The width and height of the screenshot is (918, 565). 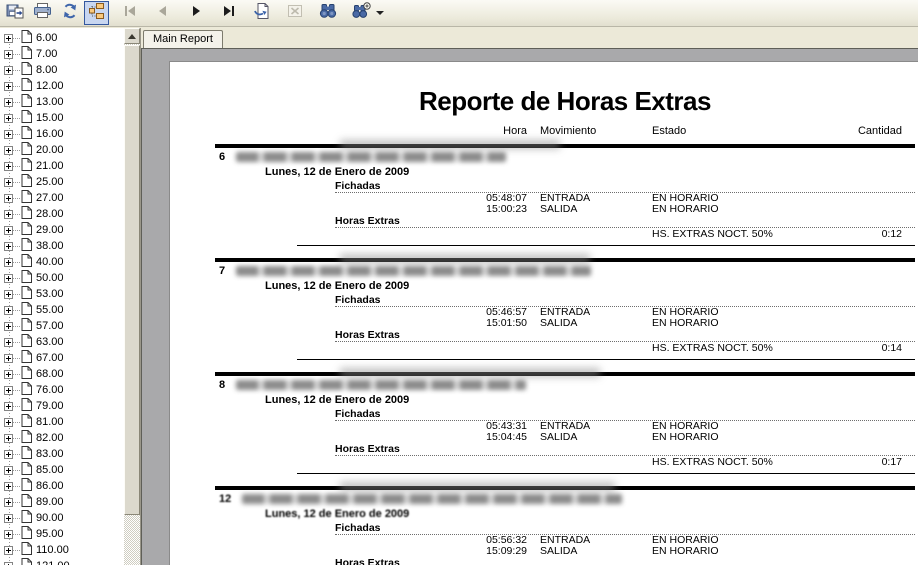 What do you see at coordinates (62, 534) in the screenshot?
I see `tree-item: 95.00` at bounding box center [62, 534].